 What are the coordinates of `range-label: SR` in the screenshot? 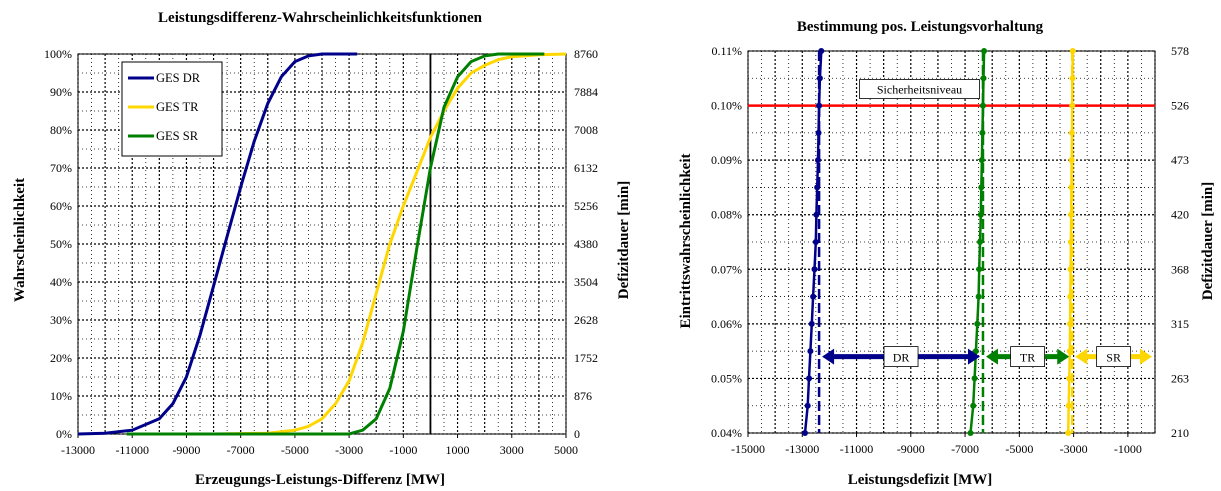 It's located at (1113, 358).